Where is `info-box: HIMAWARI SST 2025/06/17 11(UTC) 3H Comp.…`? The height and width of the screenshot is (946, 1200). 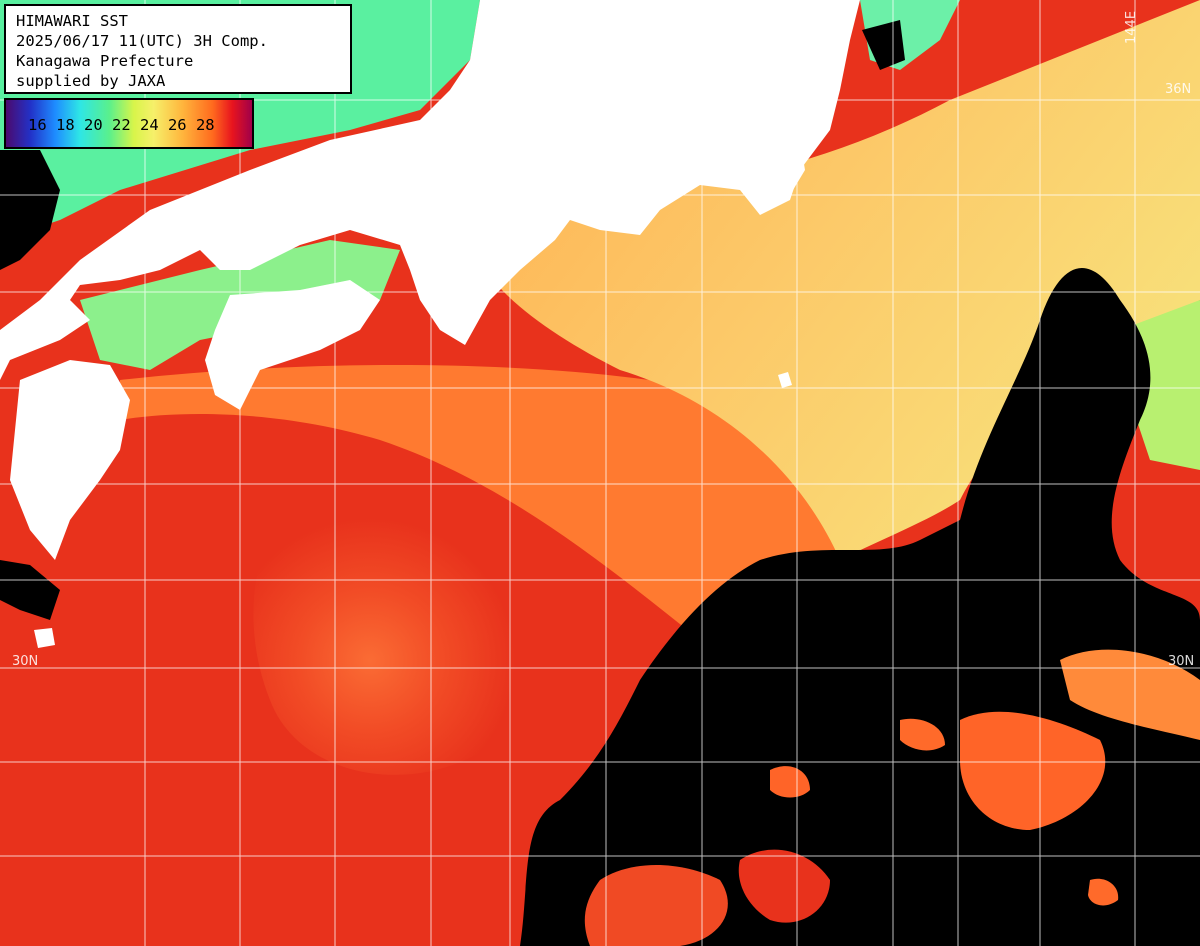
info-box: HIMAWARI SST 2025/06/17 11(UTC) 3H Comp.… is located at coordinates (178, 49).